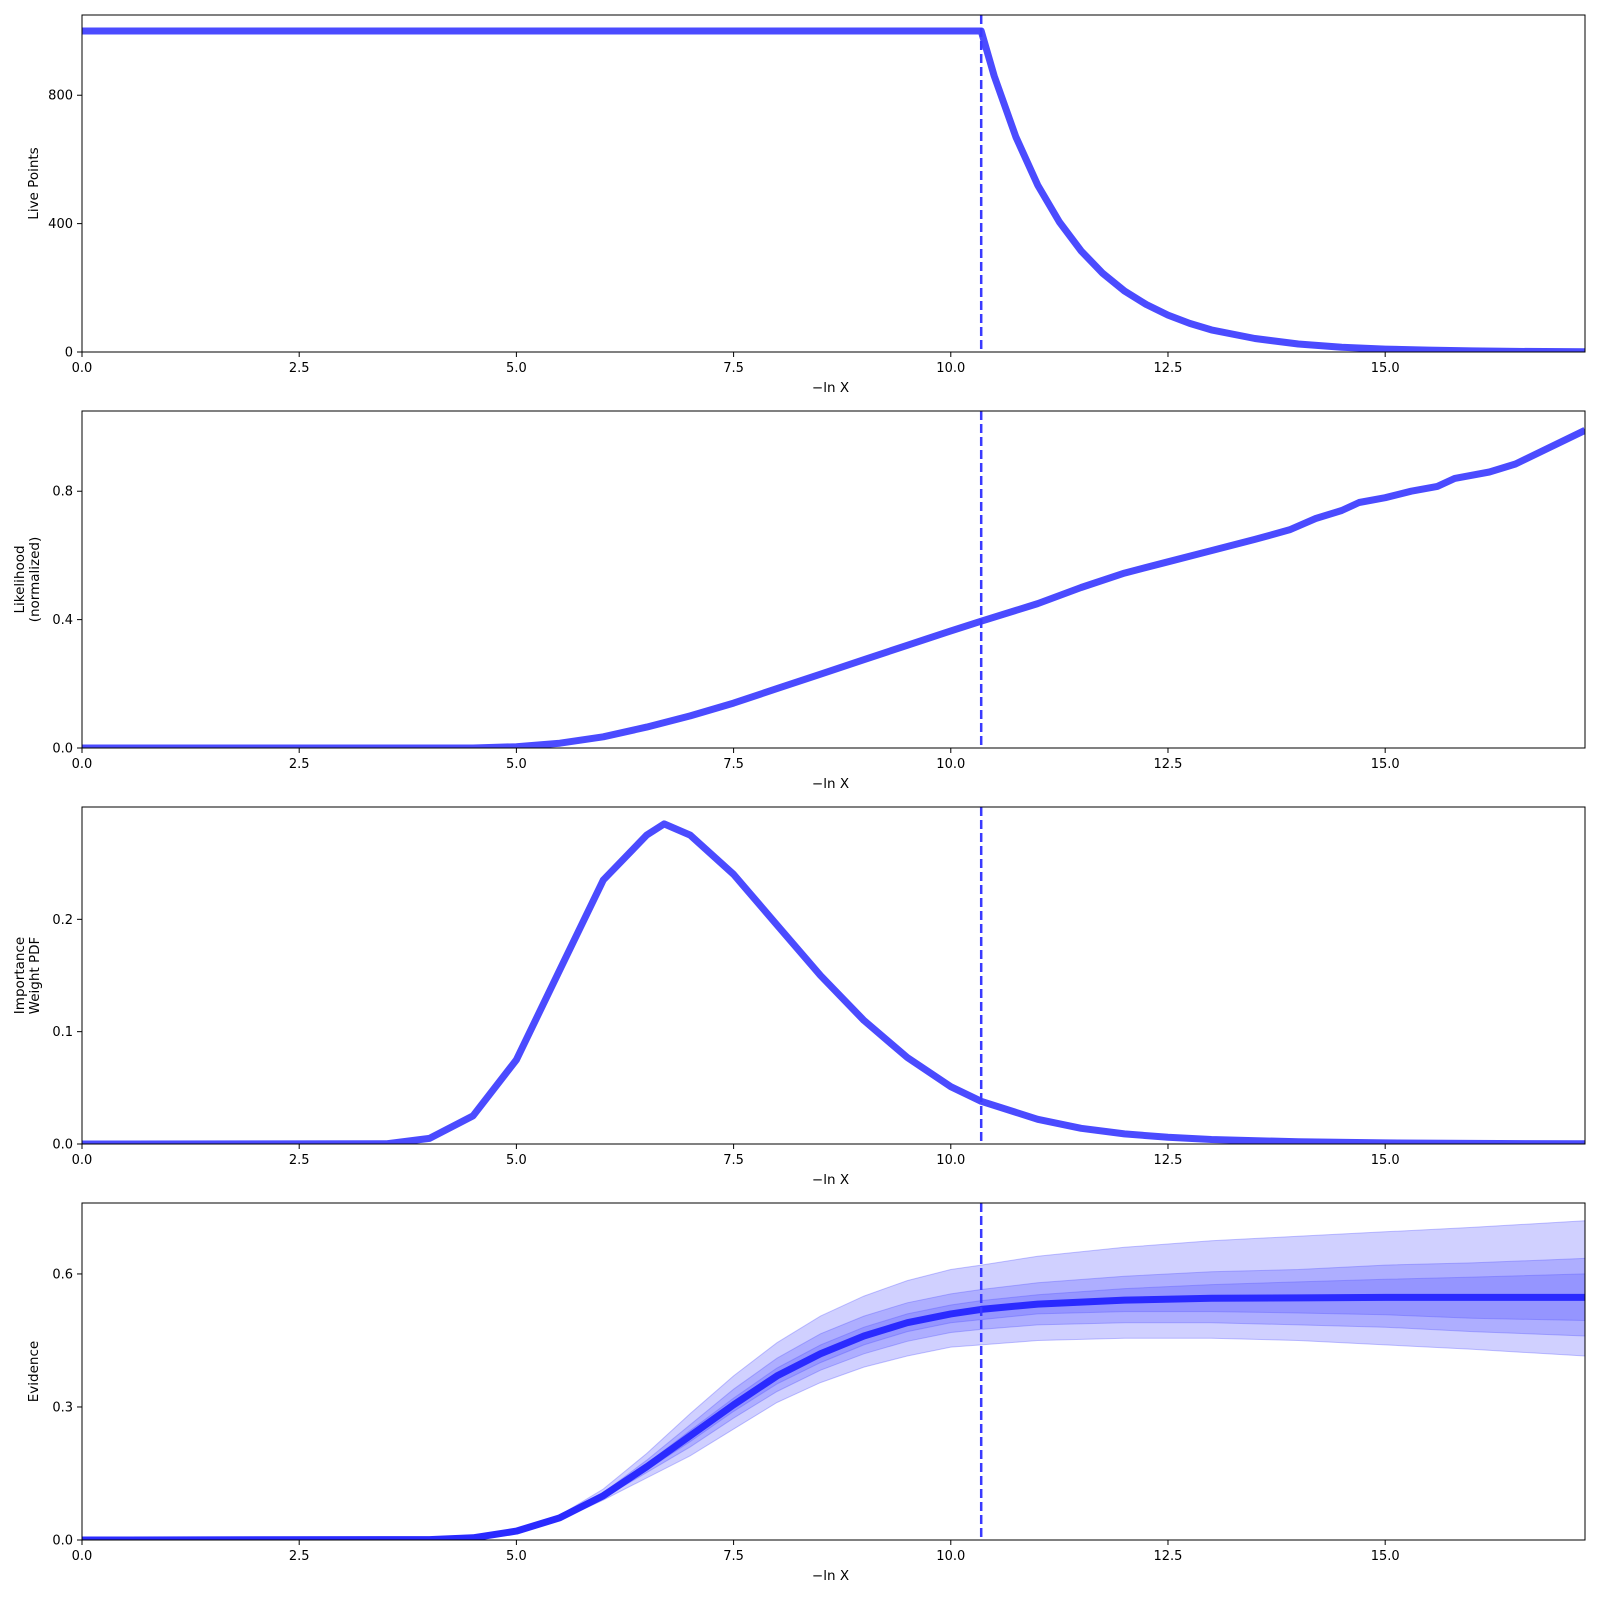  What do you see at coordinates (62, 1032) in the screenshot?
I see `y-tick-label: 0.1` at bounding box center [62, 1032].